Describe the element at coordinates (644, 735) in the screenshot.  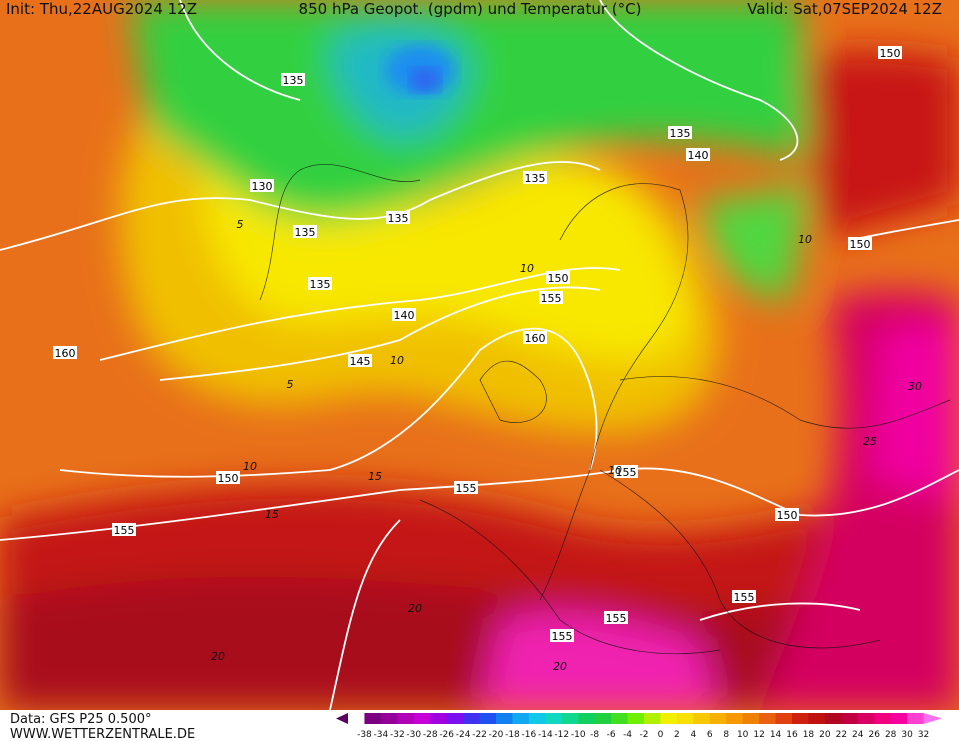
I see `colorbar-label: -2` at that location.